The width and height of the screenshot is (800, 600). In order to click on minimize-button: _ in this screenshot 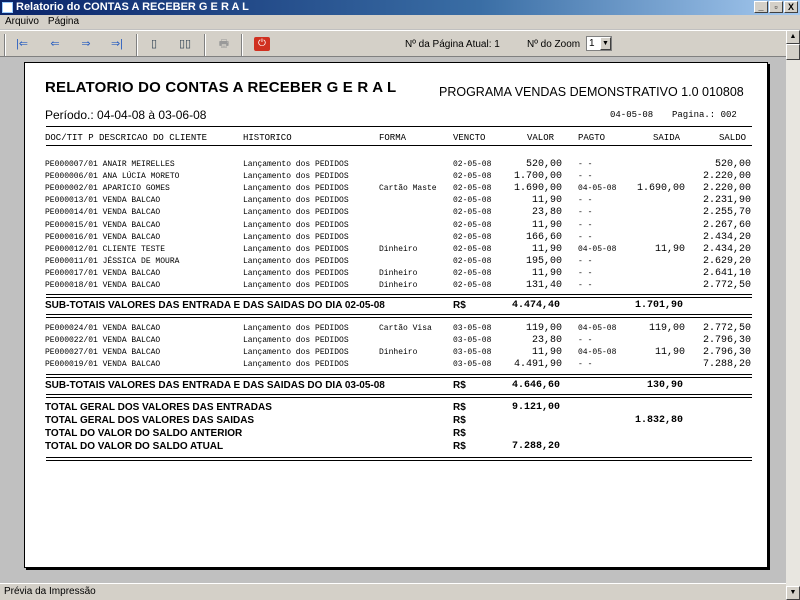, I will do `click(761, 7)`.